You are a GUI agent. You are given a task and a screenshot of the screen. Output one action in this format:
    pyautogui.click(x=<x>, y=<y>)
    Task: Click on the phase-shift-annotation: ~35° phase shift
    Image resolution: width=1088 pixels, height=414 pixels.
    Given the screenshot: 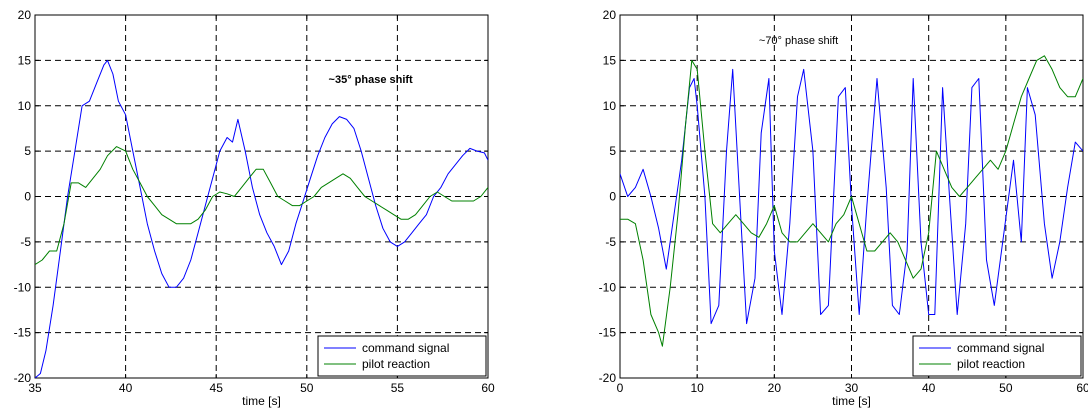 What is the action you would take?
    pyautogui.click(x=371, y=80)
    